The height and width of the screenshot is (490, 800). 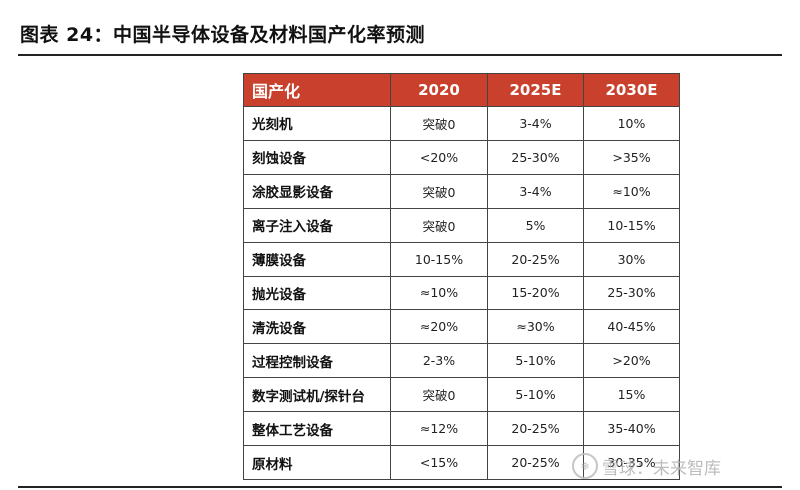 I want to click on cell-value-2030e: 30%, so click(x=631, y=259).